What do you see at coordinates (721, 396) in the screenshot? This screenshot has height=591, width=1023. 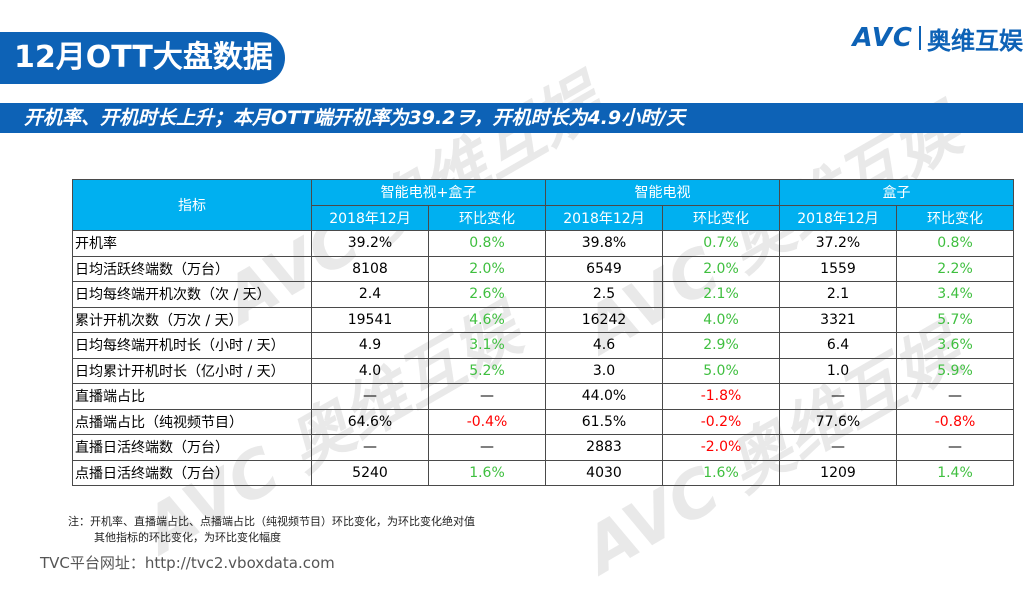 I see `change-cell: -1.8%` at bounding box center [721, 396].